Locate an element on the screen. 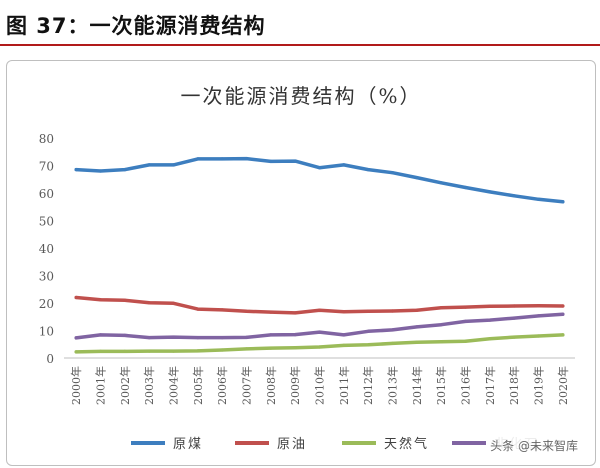 This screenshot has height=468, width=600. y-tick-label: 10 is located at coordinates (46, 332).